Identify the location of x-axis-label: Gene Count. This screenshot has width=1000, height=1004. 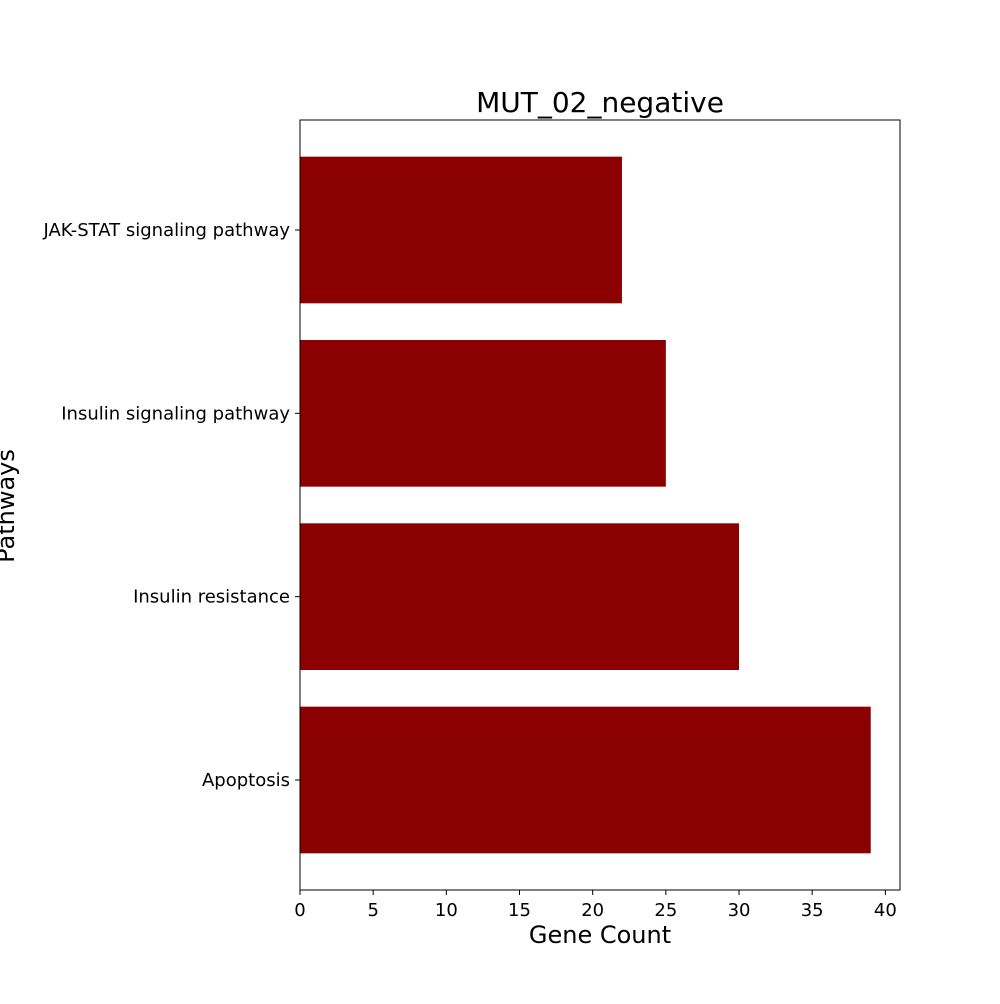
(600, 935).